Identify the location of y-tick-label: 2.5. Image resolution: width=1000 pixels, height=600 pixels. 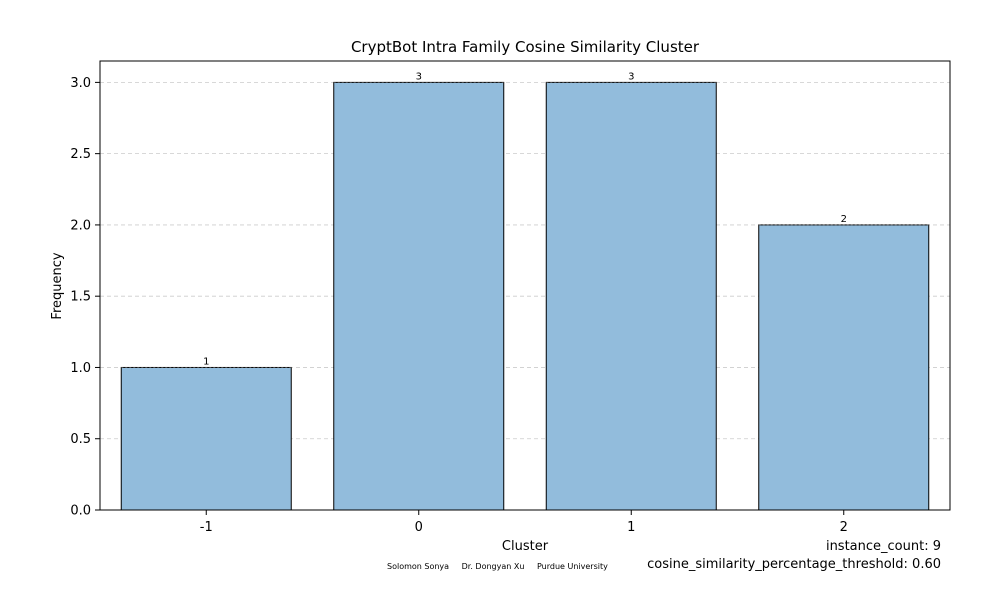
(80, 154).